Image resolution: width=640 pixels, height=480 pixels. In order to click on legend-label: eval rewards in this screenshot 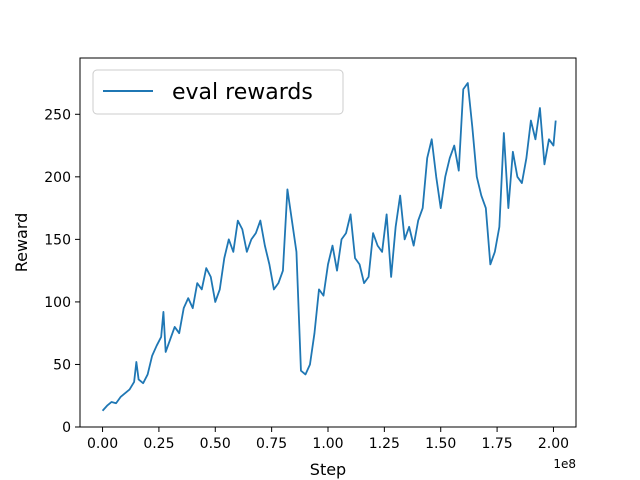, I will do `click(242, 92)`.